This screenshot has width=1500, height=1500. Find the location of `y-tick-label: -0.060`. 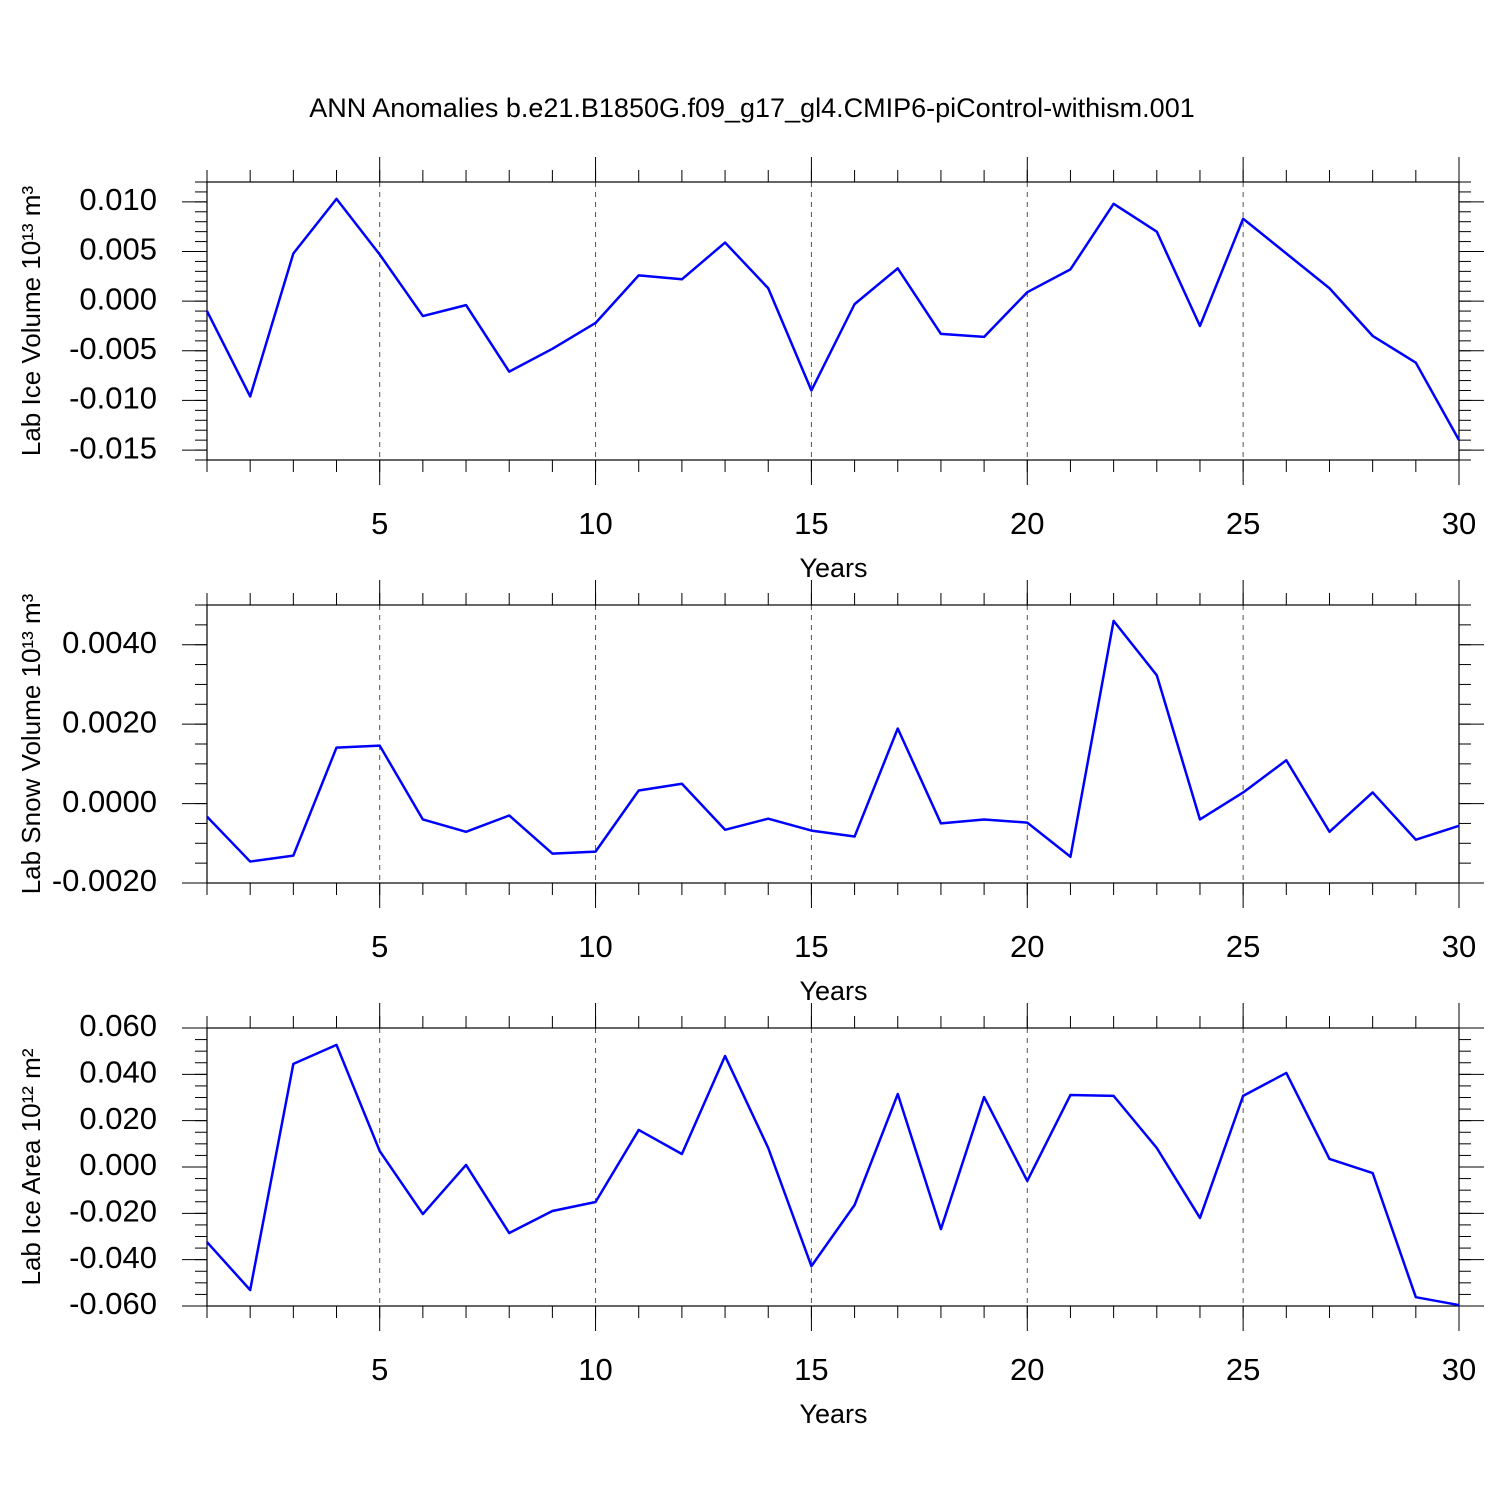

y-tick-label: -0.060 is located at coordinates (113, 1303).